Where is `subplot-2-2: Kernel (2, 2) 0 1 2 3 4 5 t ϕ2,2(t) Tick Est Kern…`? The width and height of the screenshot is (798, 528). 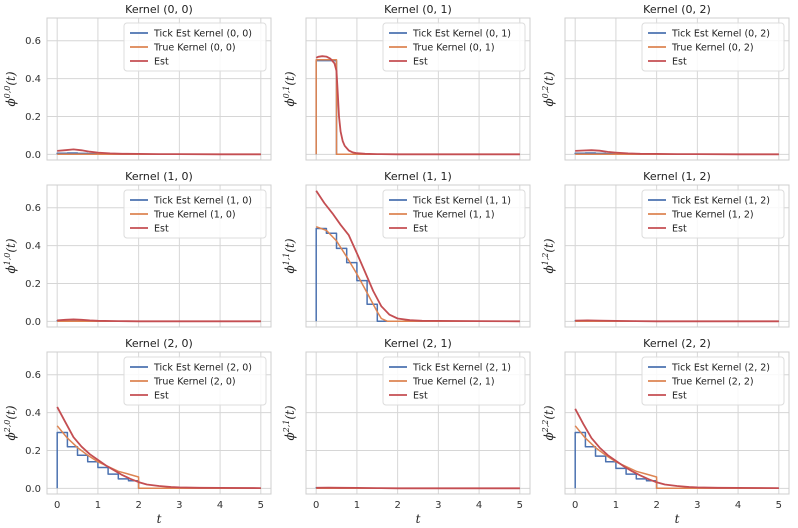 subplot-2-2: Kernel (2, 2) 0 1 2 3 4 5 t ϕ2,2(t) Tick Est Kern… is located at coordinates (665, 431).